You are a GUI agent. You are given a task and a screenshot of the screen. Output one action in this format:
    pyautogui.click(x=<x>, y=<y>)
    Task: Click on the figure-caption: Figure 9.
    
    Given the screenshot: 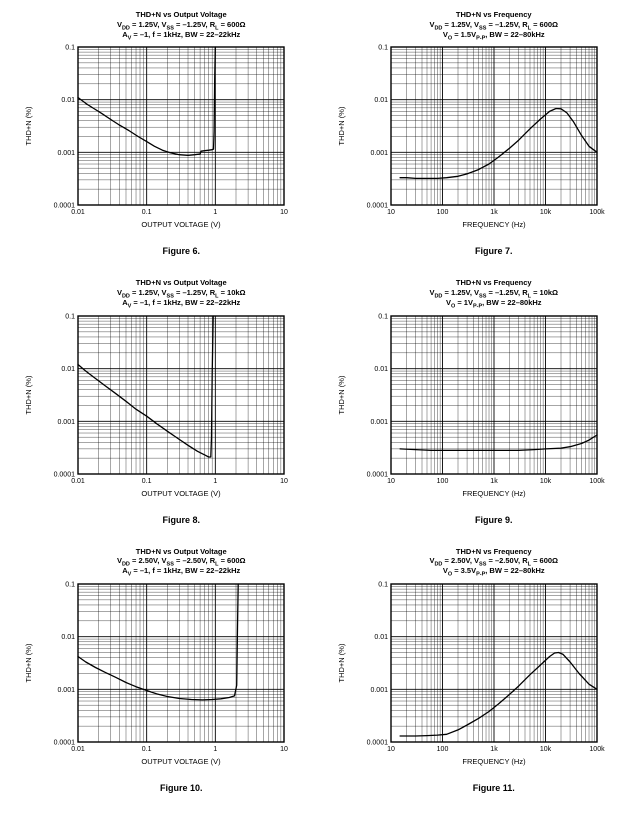 What is the action you would take?
    pyautogui.click(x=493, y=519)
    